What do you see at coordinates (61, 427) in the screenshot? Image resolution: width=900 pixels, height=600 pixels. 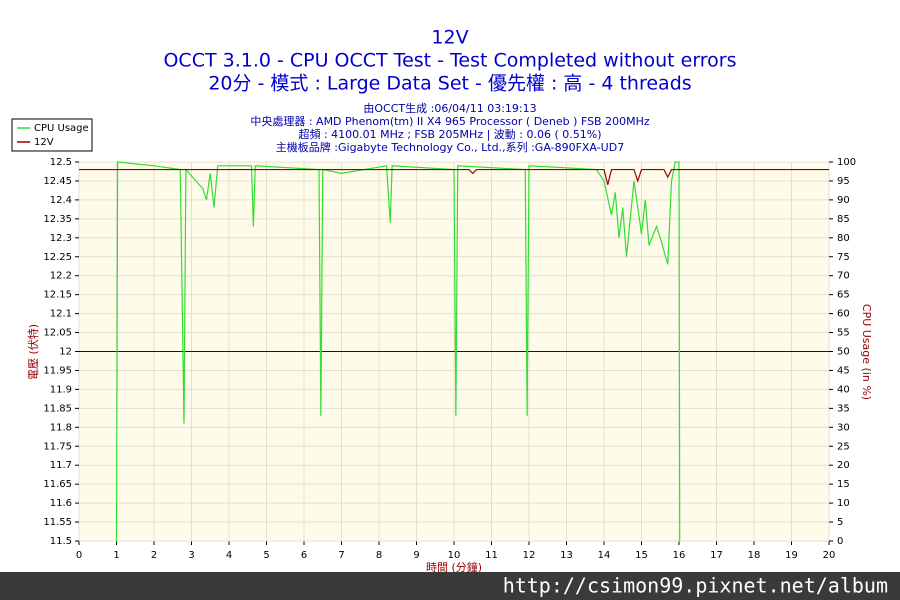 I see `y-tick-label: 11.8` at bounding box center [61, 427].